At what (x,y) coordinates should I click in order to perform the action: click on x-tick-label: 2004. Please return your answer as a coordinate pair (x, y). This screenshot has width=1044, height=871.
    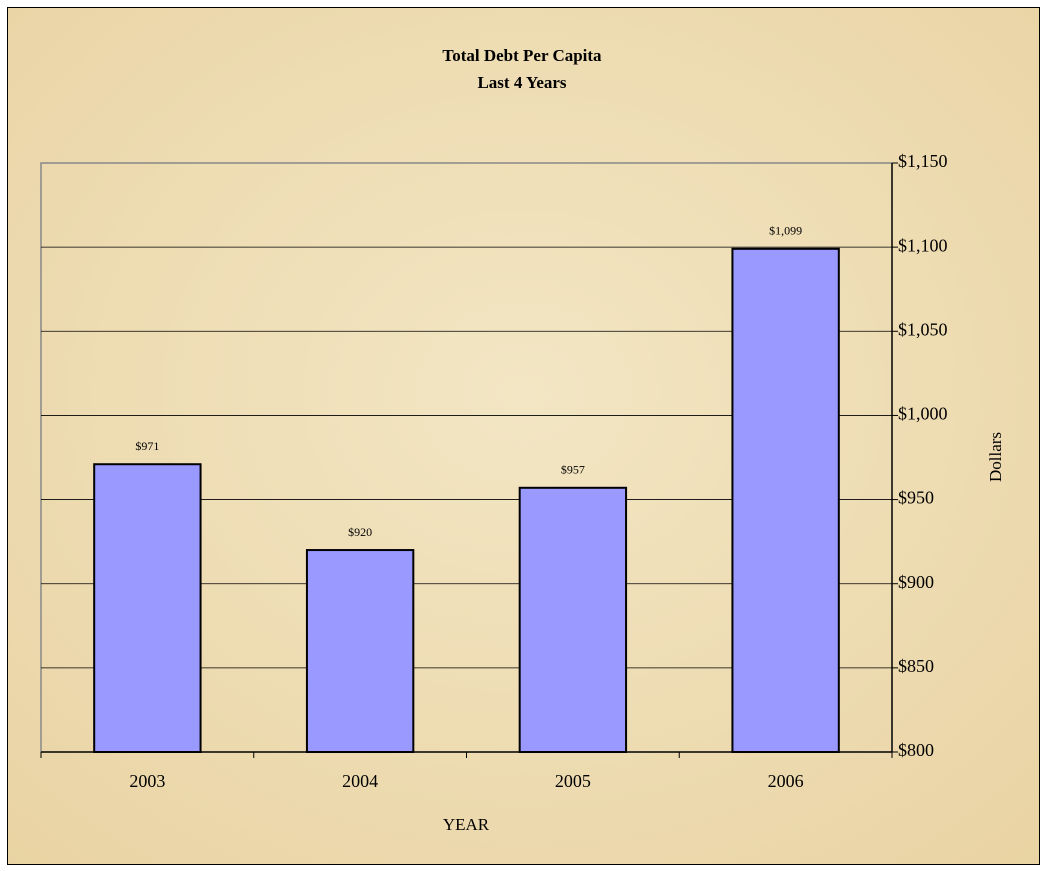
    Looking at the image, I should click on (360, 781).